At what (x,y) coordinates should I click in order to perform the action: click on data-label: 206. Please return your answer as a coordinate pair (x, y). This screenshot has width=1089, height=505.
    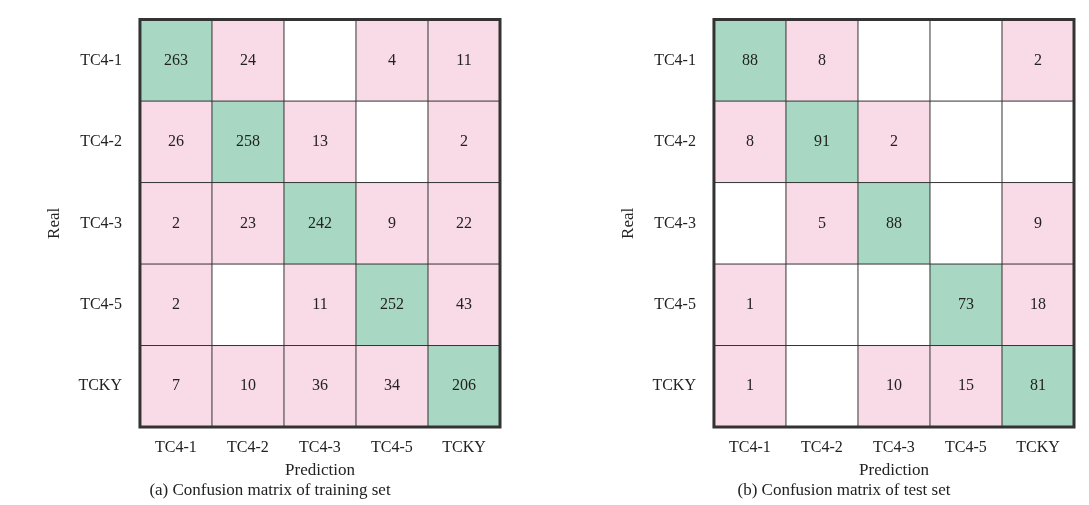
    Looking at the image, I should click on (464, 385).